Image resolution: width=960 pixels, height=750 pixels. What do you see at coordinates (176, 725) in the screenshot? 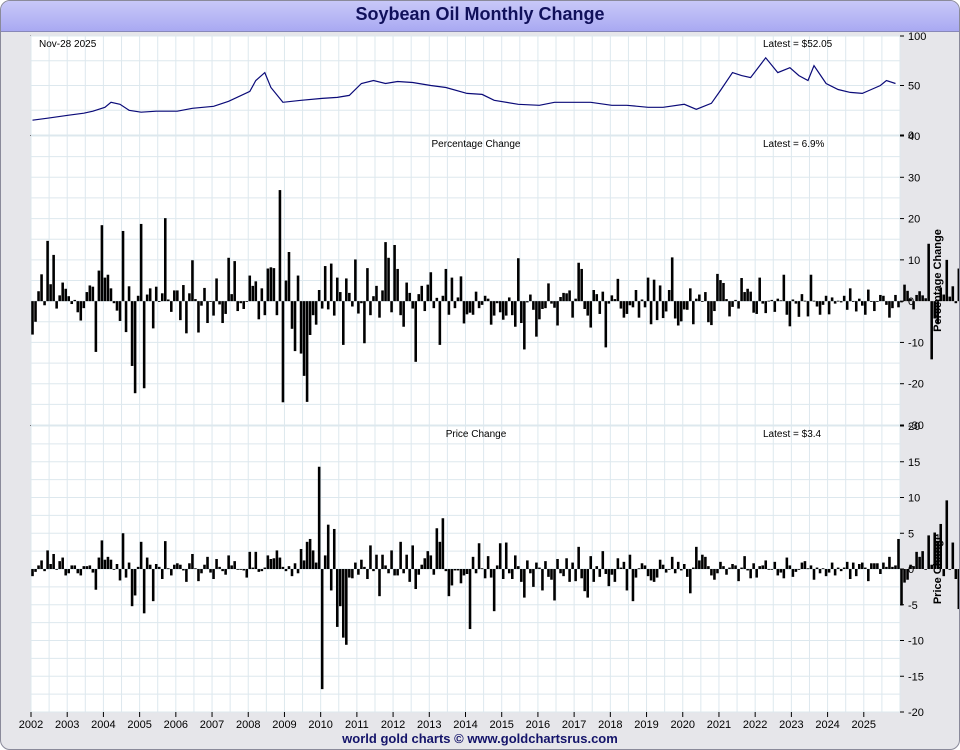
I see `x-tick-label: 2006` at bounding box center [176, 725].